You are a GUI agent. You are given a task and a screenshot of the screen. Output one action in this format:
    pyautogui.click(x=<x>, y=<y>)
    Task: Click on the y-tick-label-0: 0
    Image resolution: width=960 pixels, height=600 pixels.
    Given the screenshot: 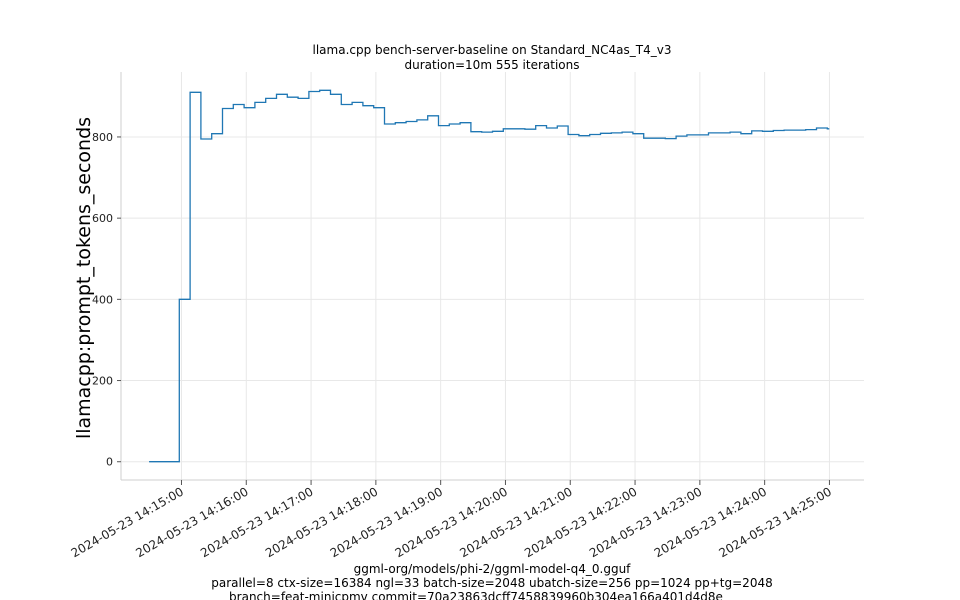 What is the action you would take?
    pyautogui.click(x=109, y=462)
    